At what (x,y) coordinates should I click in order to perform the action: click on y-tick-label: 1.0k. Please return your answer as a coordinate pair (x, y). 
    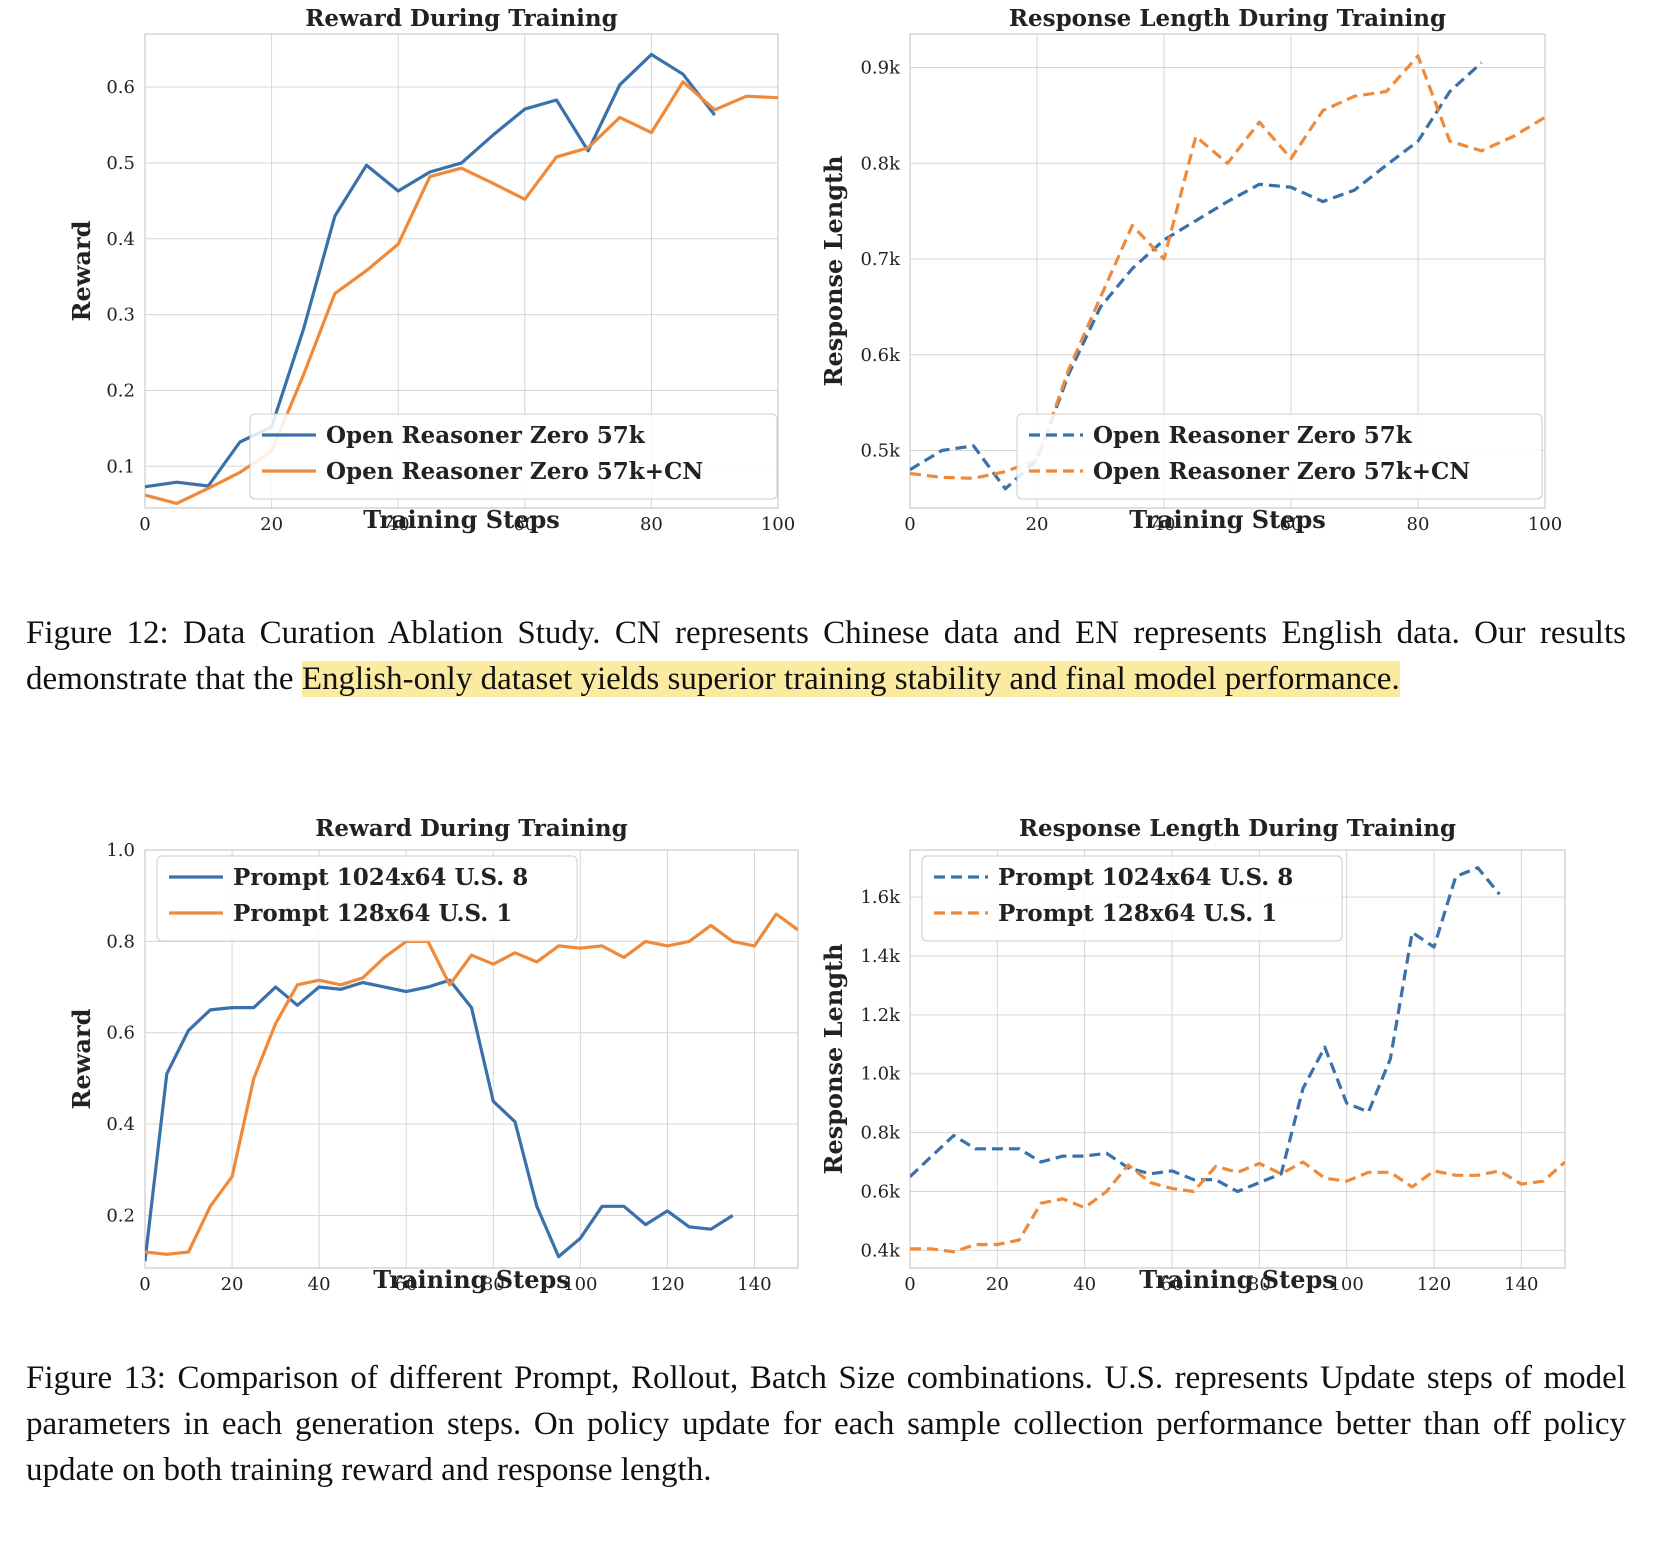
    Looking at the image, I should click on (880, 1074).